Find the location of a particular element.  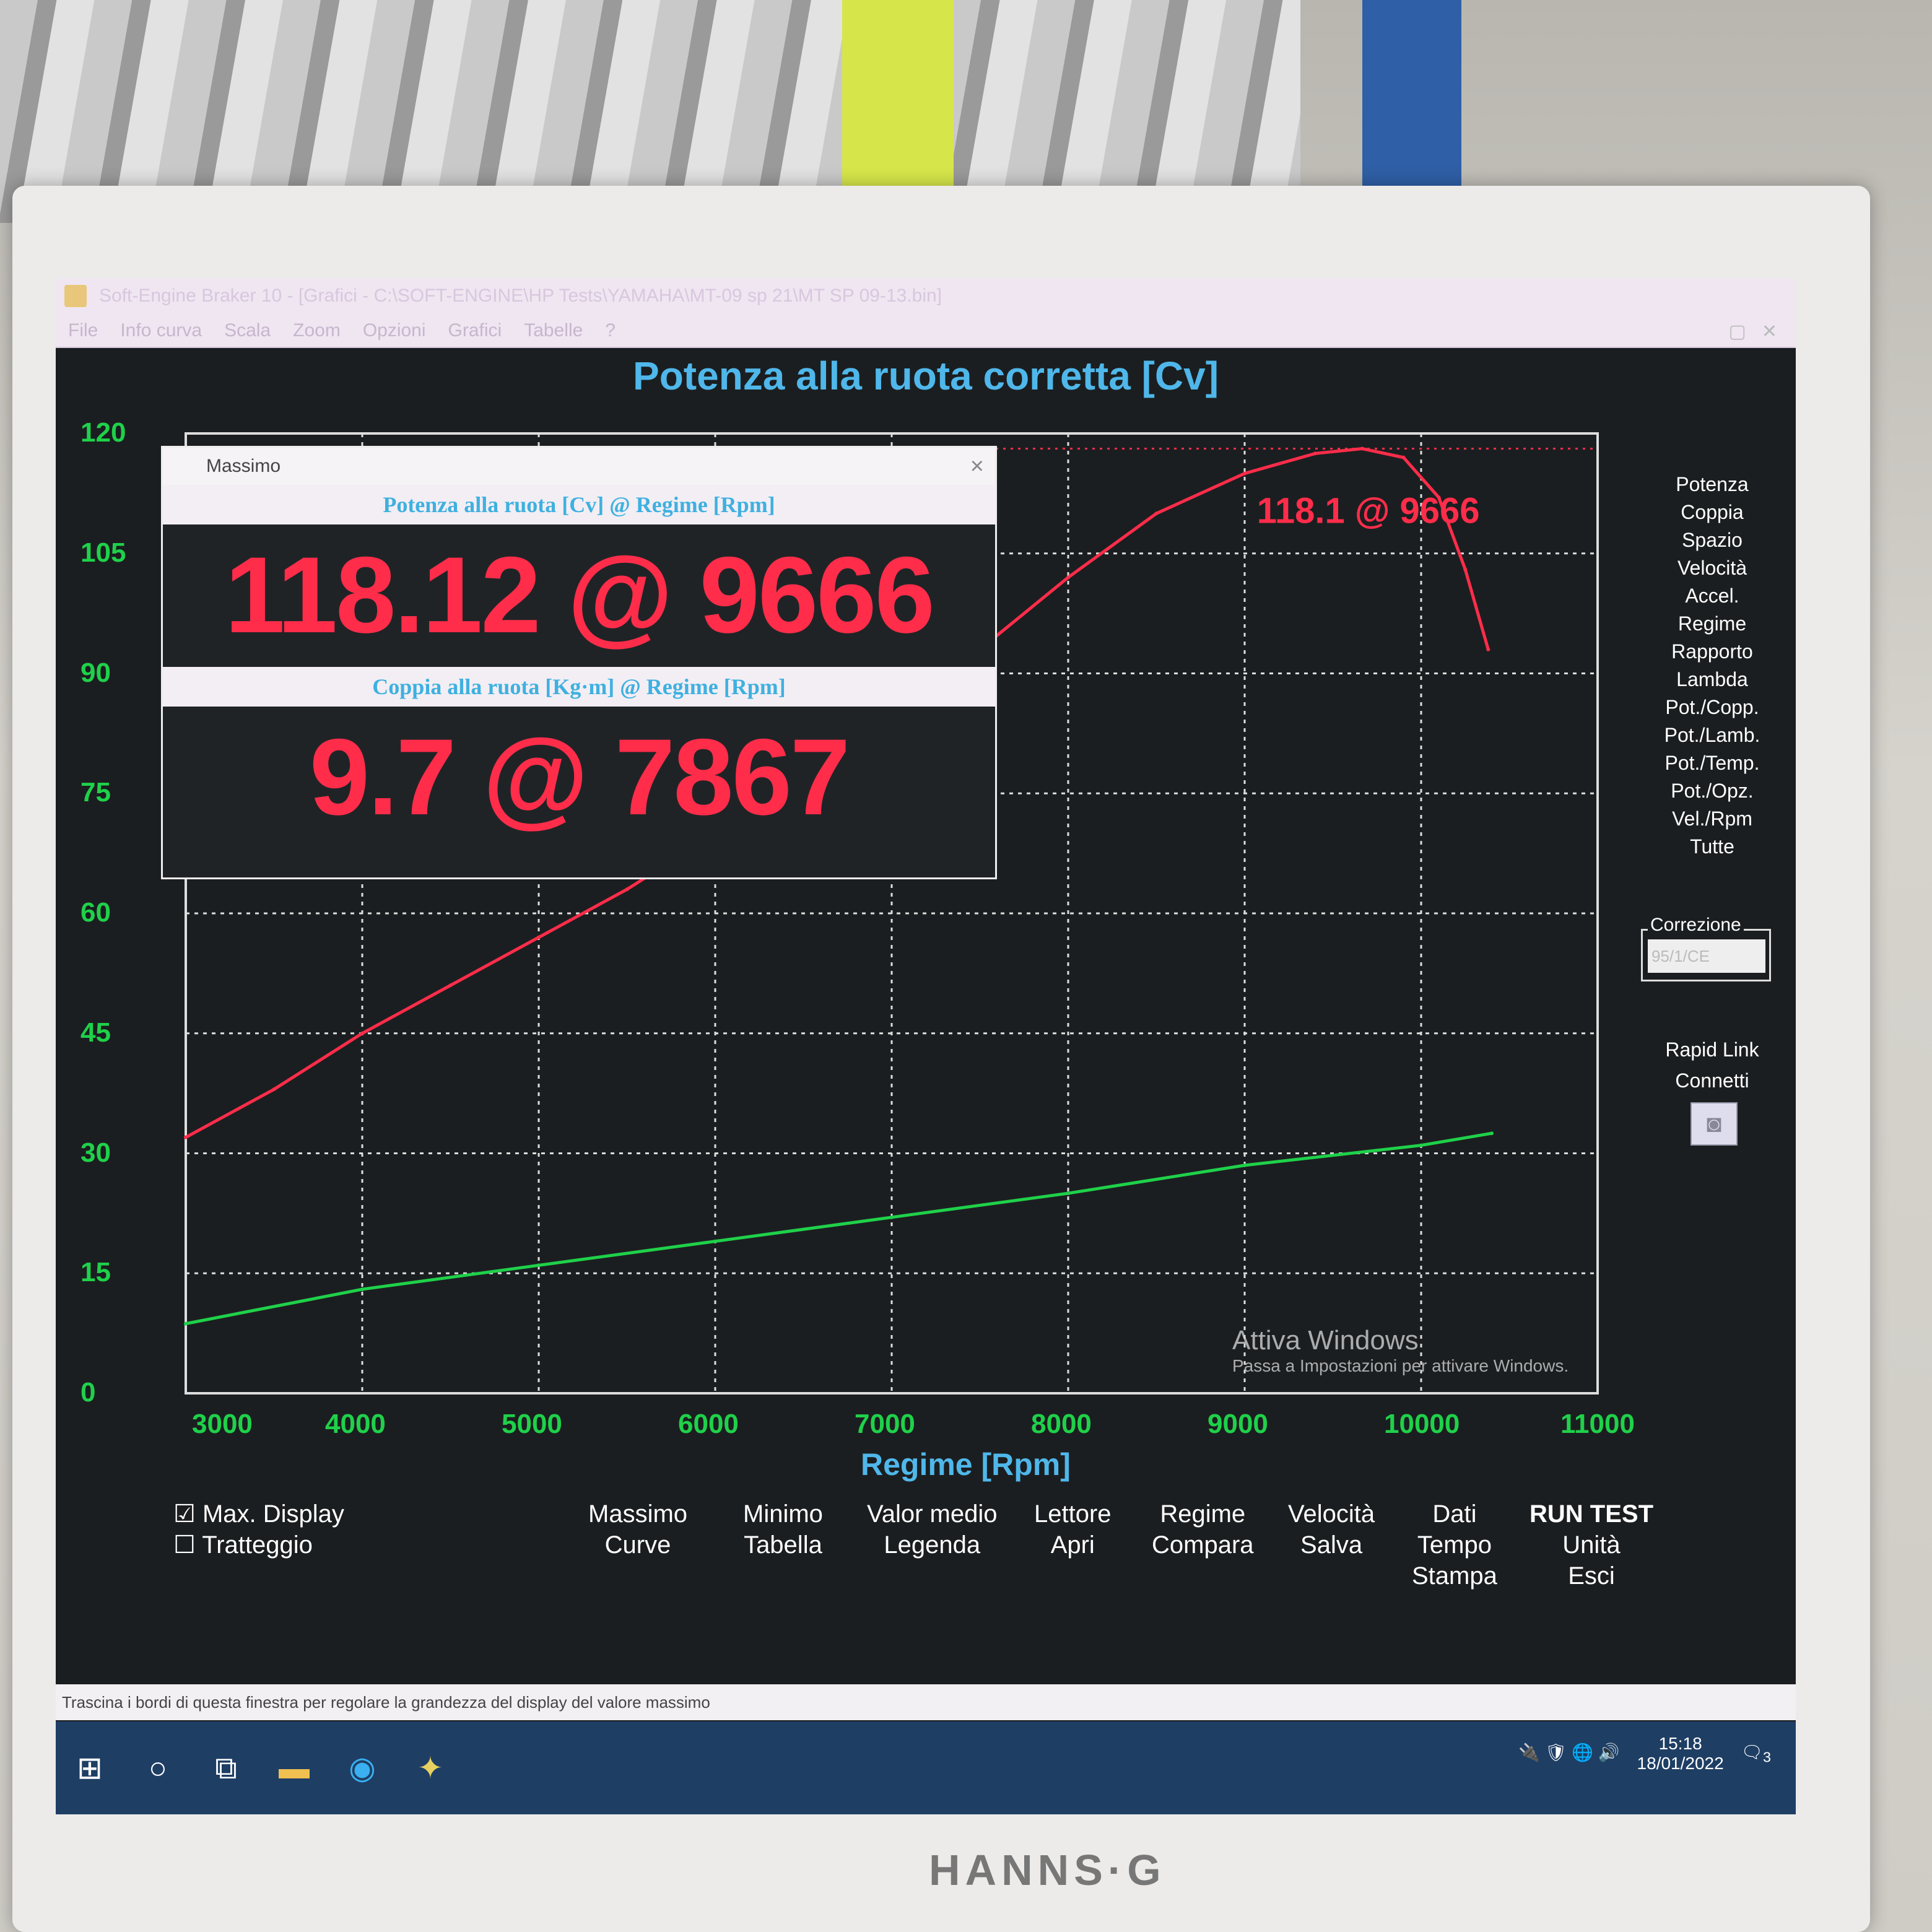

right-menu-item: Potenza is located at coordinates (1712, 484).